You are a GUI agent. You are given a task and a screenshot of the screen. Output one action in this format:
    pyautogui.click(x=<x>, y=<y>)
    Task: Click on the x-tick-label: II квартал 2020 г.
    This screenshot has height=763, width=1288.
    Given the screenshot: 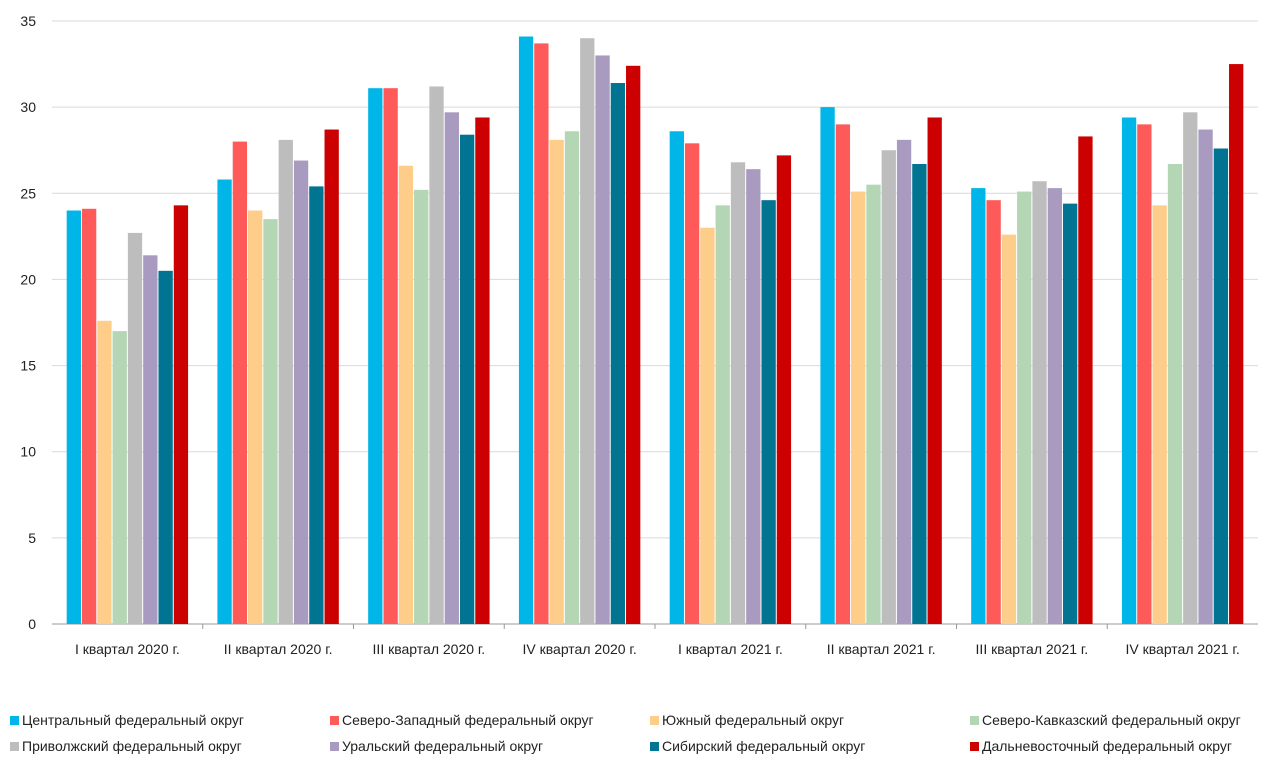 What is the action you would take?
    pyautogui.click(x=278, y=649)
    